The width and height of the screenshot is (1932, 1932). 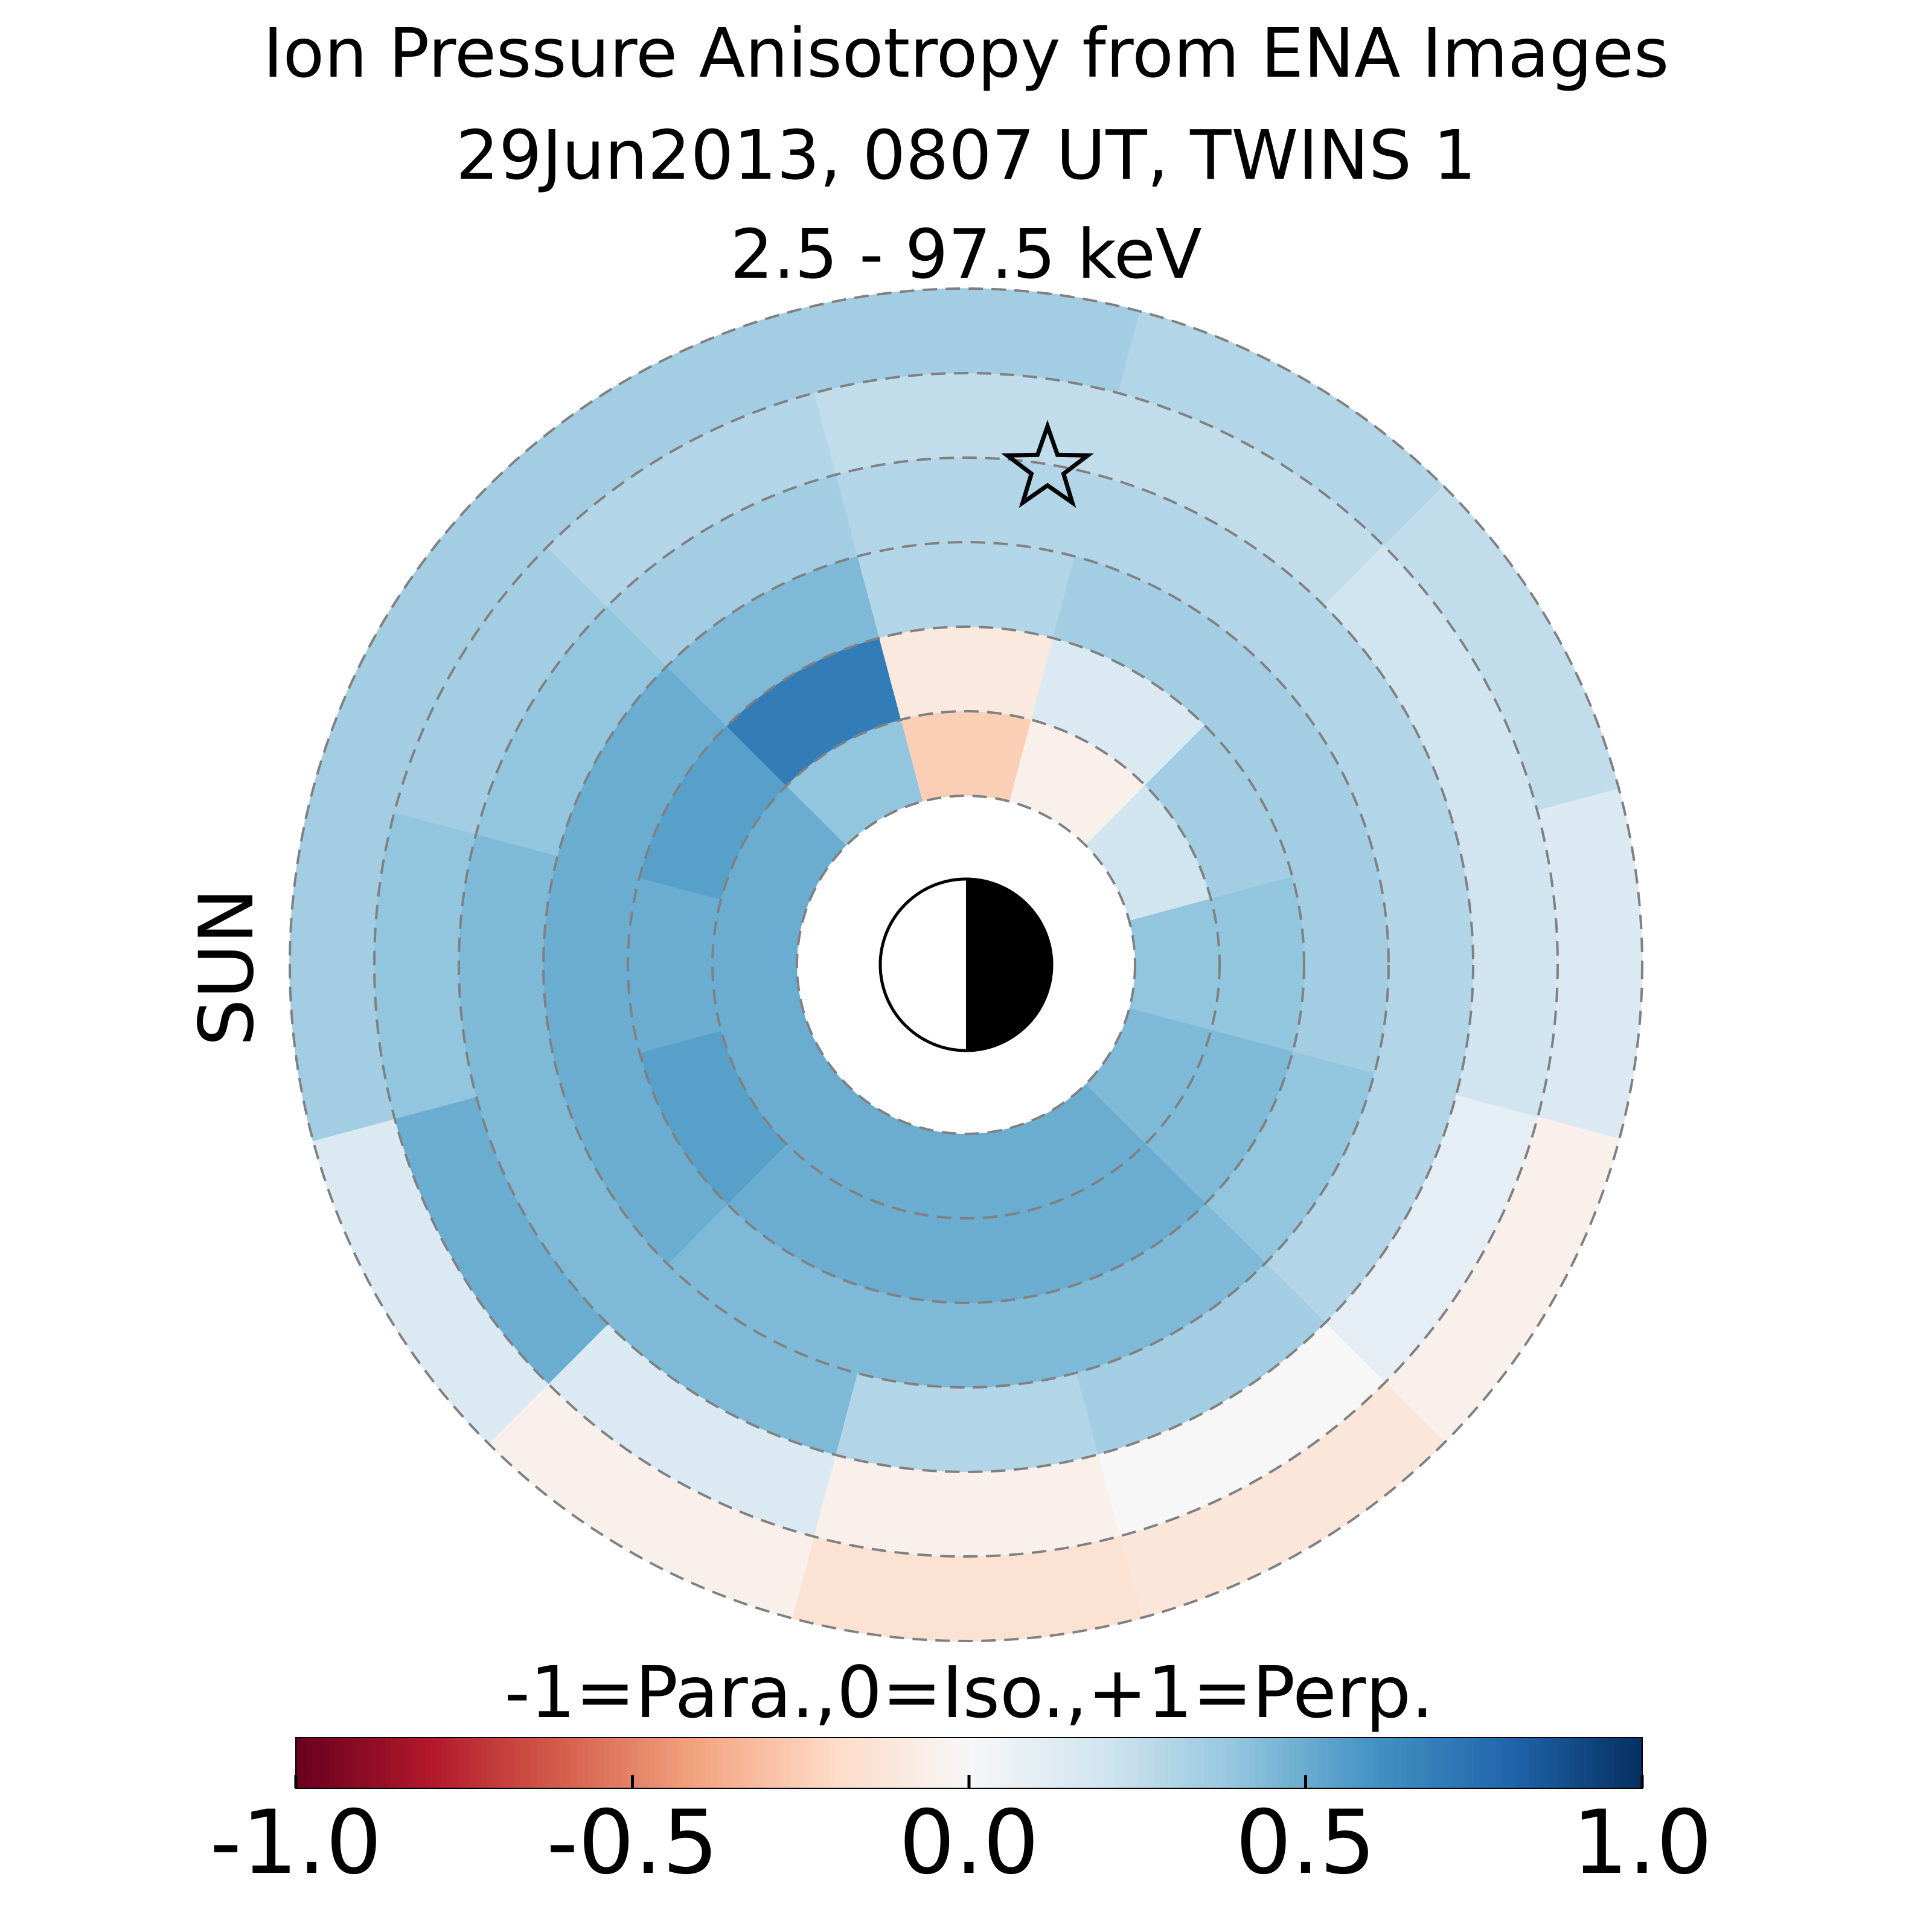 What do you see at coordinates (966, 255) in the screenshot?
I see `chart-subtitle: 2.5 - 97.5 keV` at bounding box center [966, 255].